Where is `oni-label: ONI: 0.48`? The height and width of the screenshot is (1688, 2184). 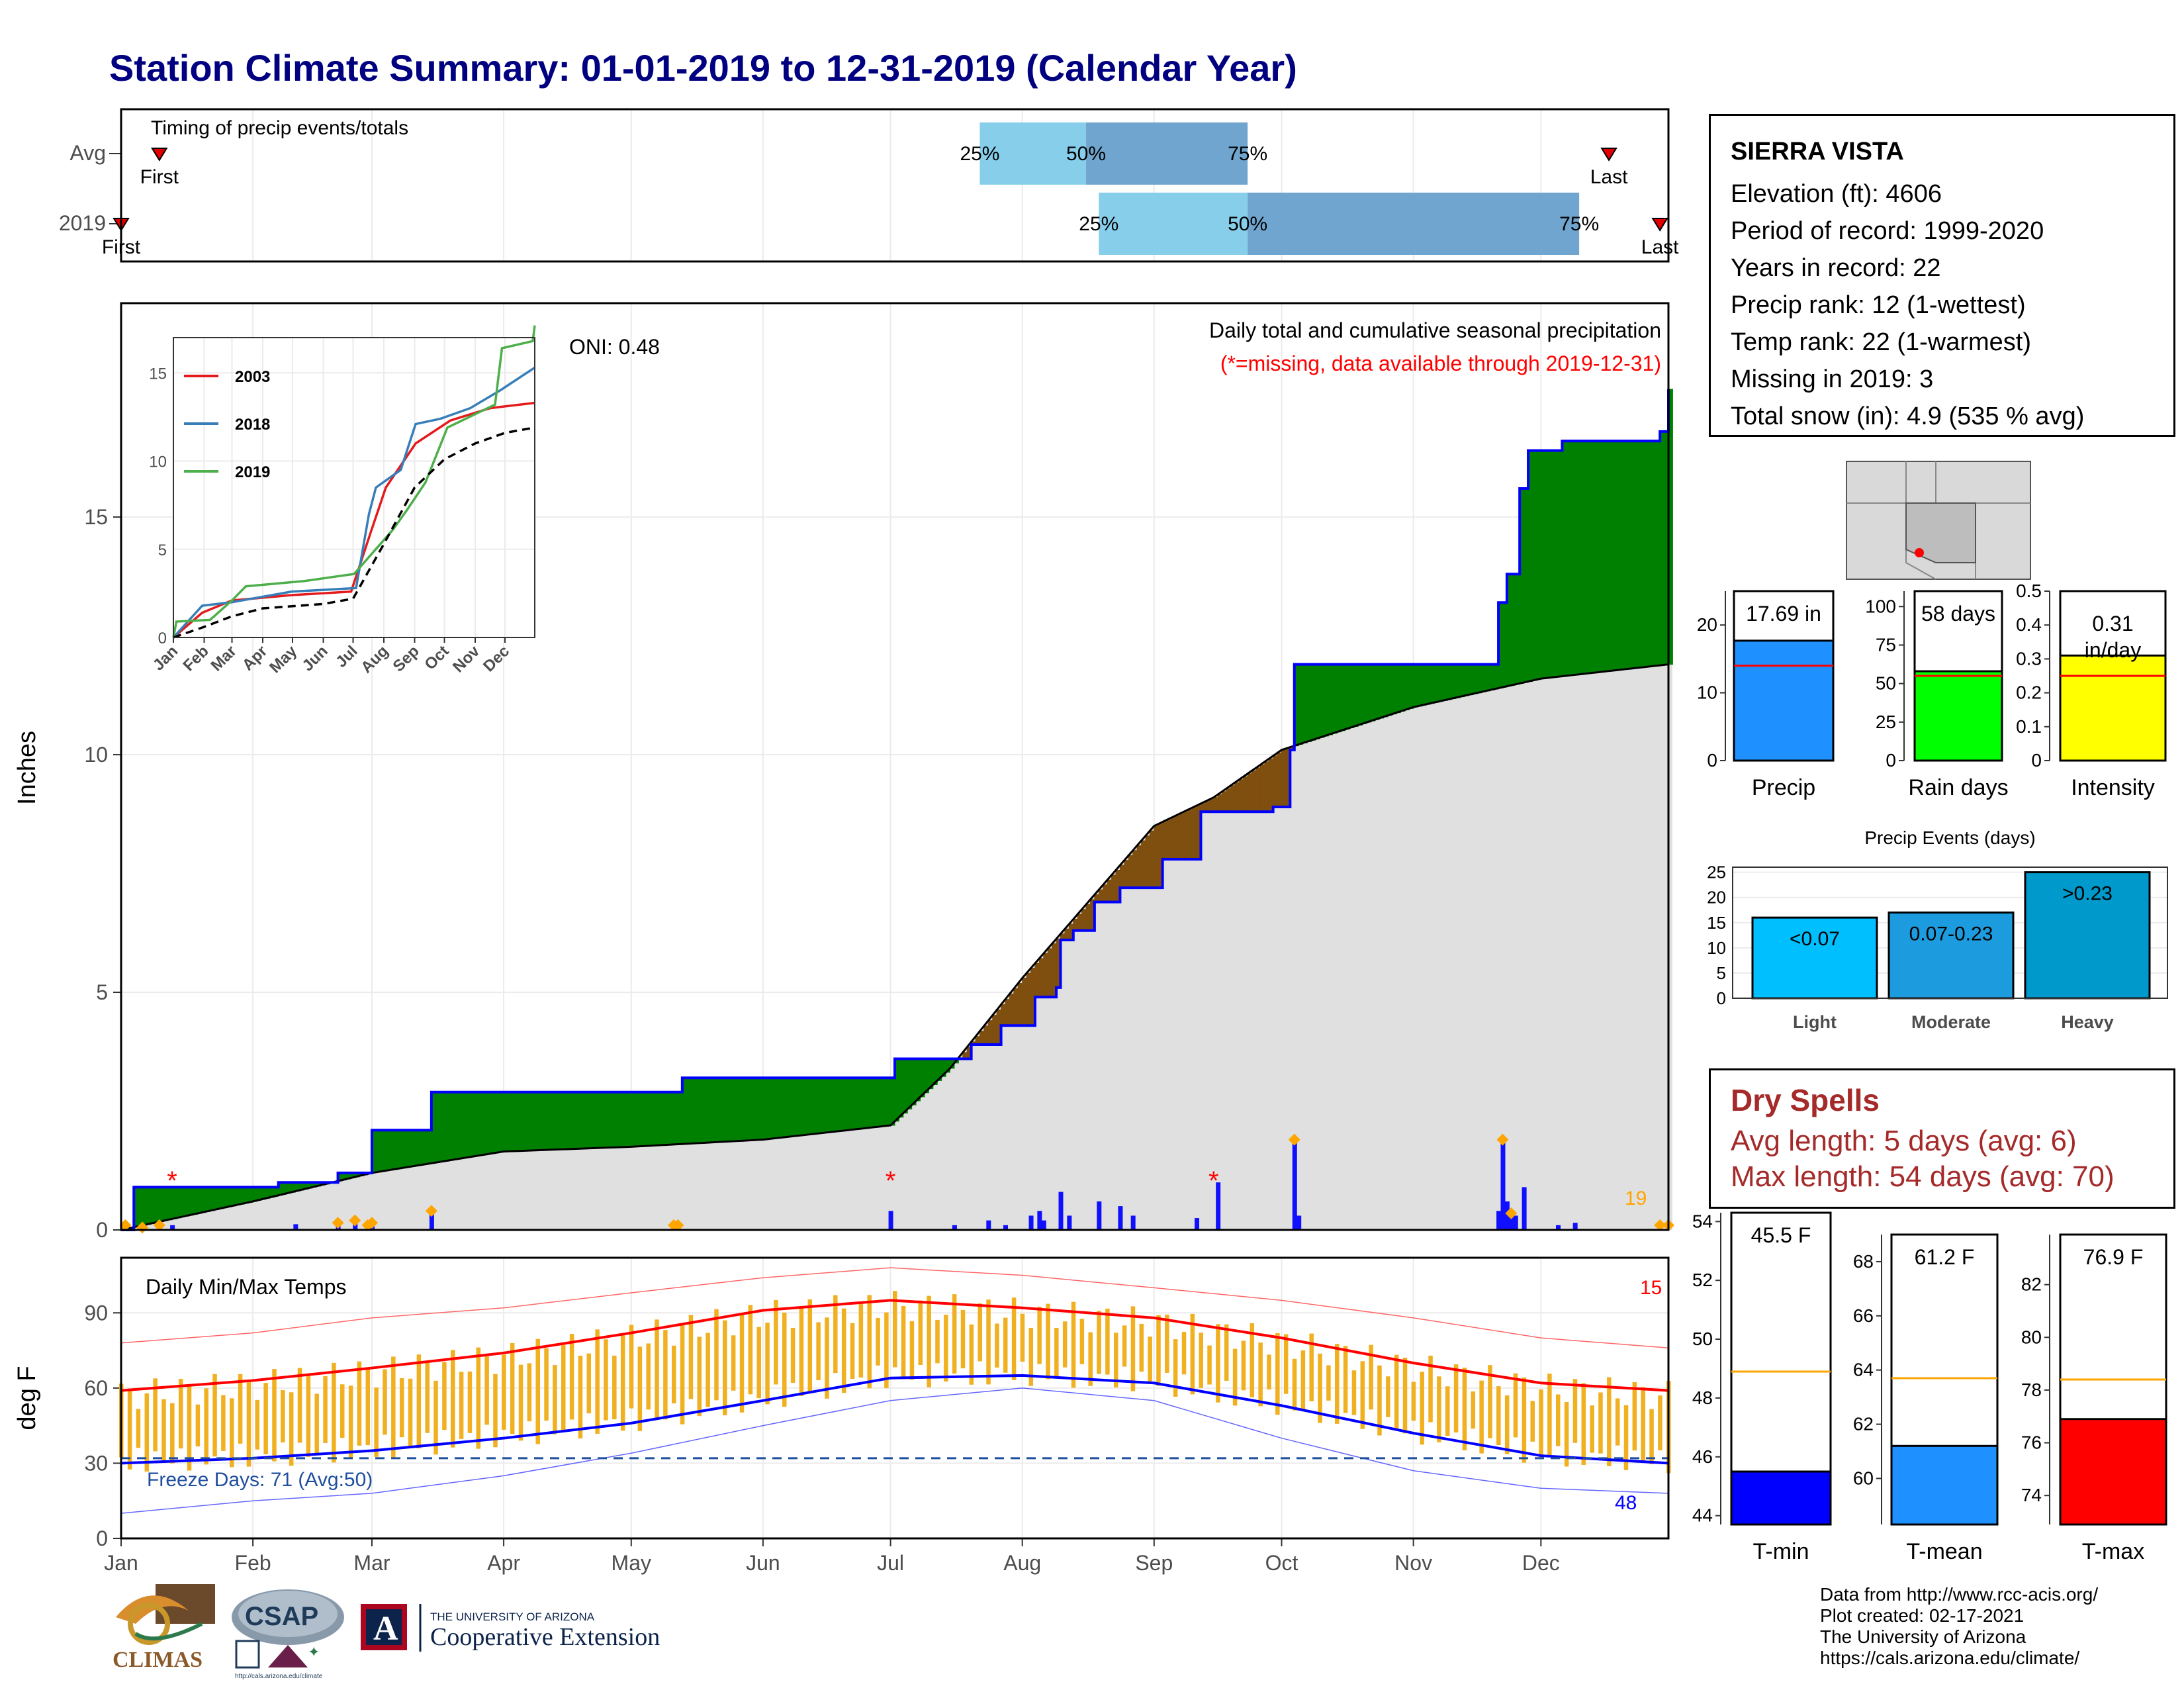 oni-label: ONI: 0.48 is located at coordinates (614, 347).